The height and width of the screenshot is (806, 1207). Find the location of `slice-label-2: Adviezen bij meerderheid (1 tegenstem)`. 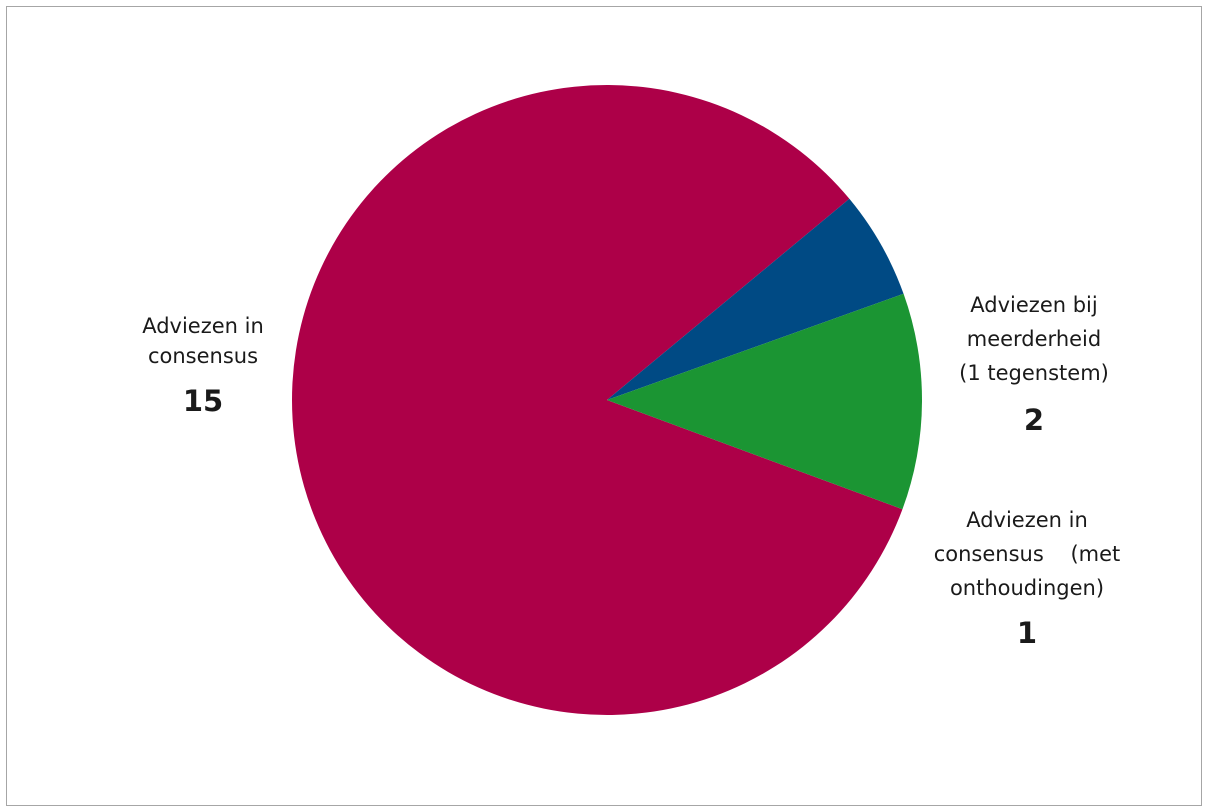

slice-label-2: Adviezen bij meerderheid (1 tegenstem) is located at coordinates (1034, 339).